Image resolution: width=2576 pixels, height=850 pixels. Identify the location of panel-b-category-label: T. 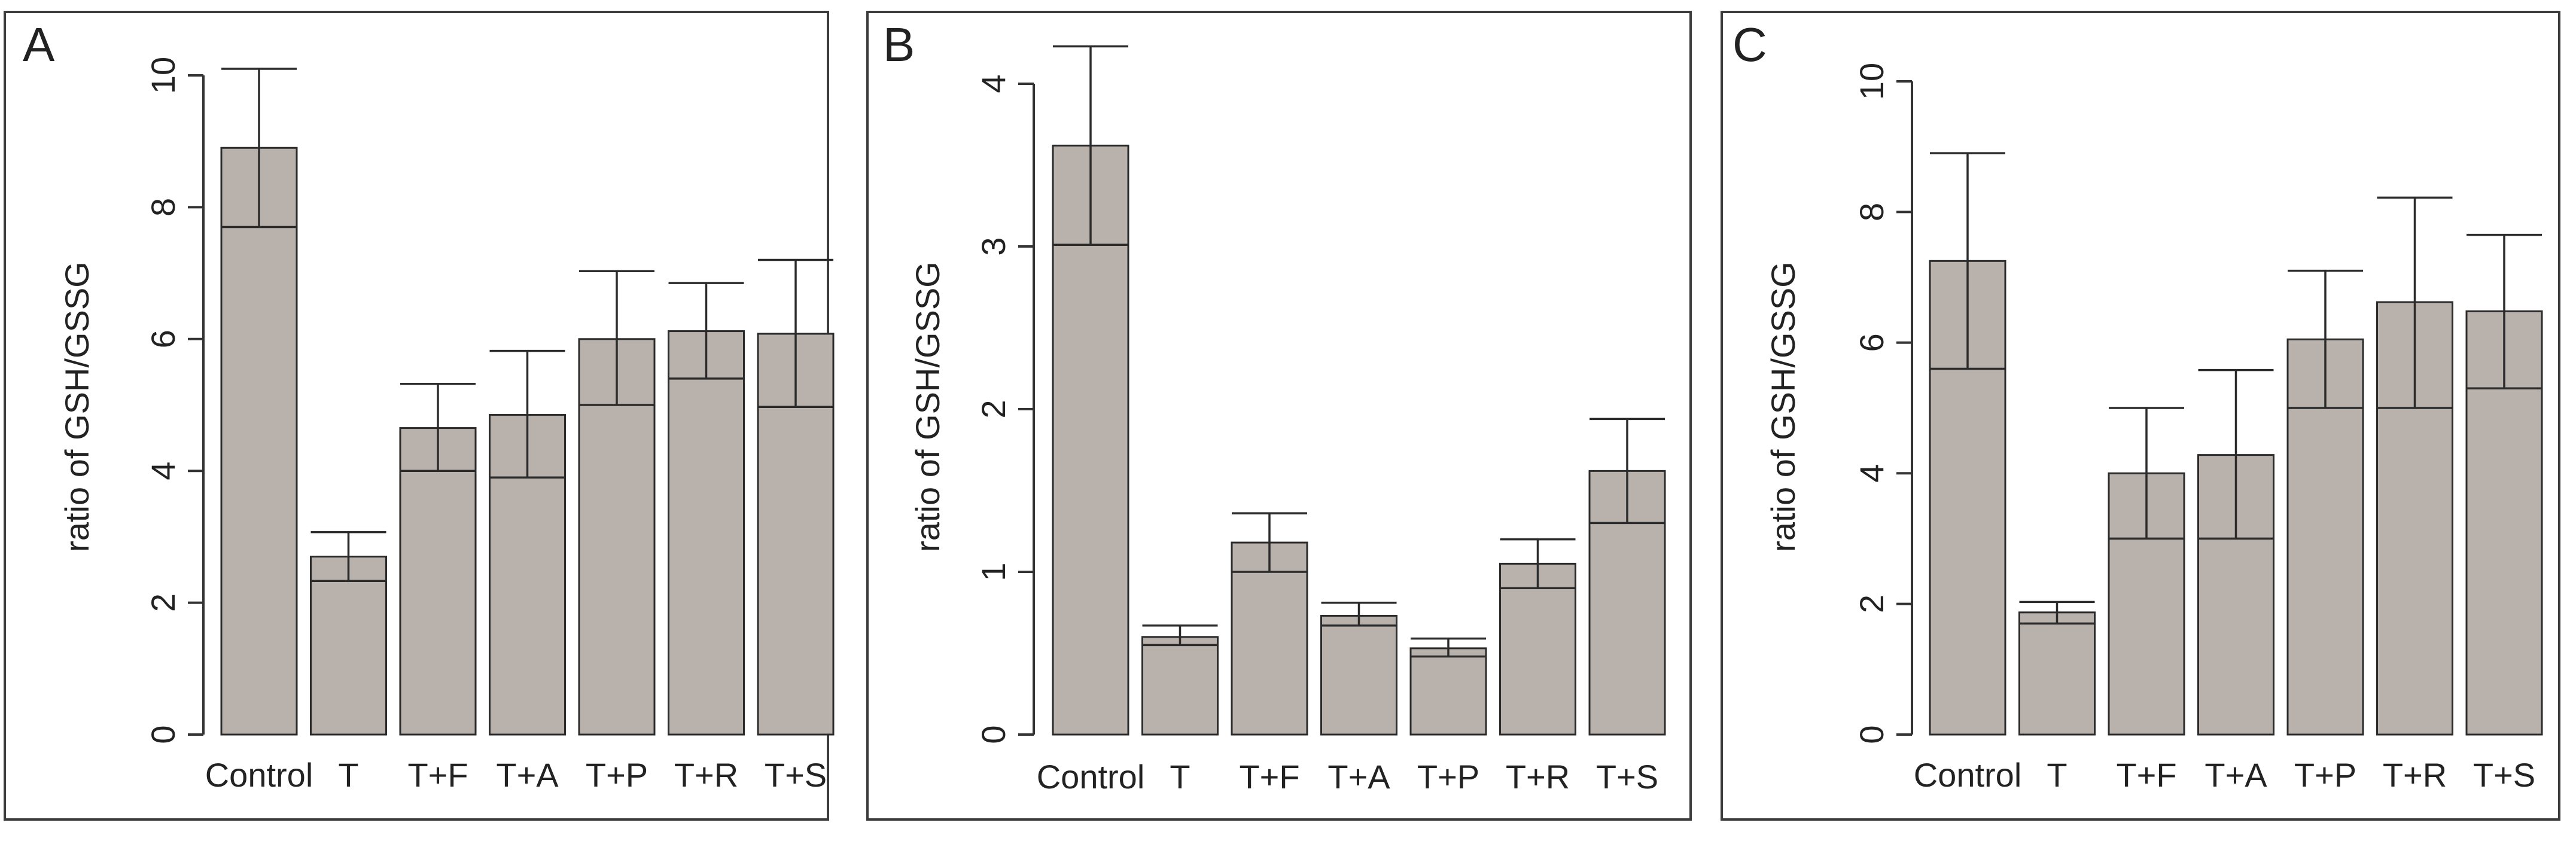
(1180, 777).